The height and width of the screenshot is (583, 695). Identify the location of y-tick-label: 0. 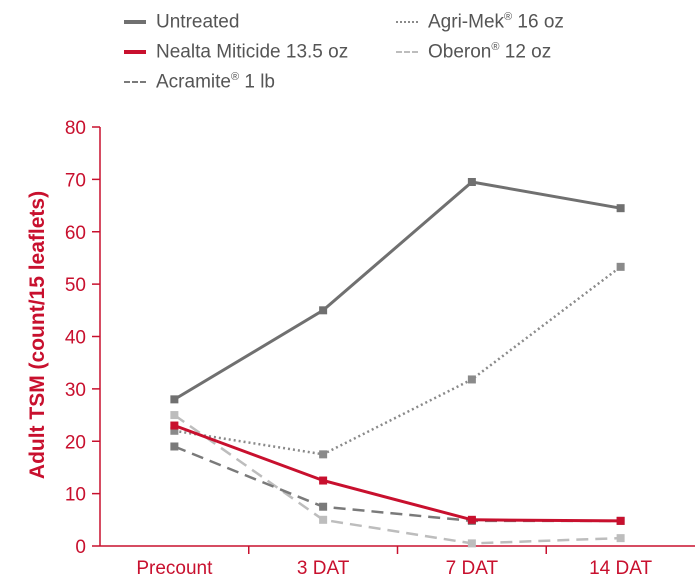
(80, 547).